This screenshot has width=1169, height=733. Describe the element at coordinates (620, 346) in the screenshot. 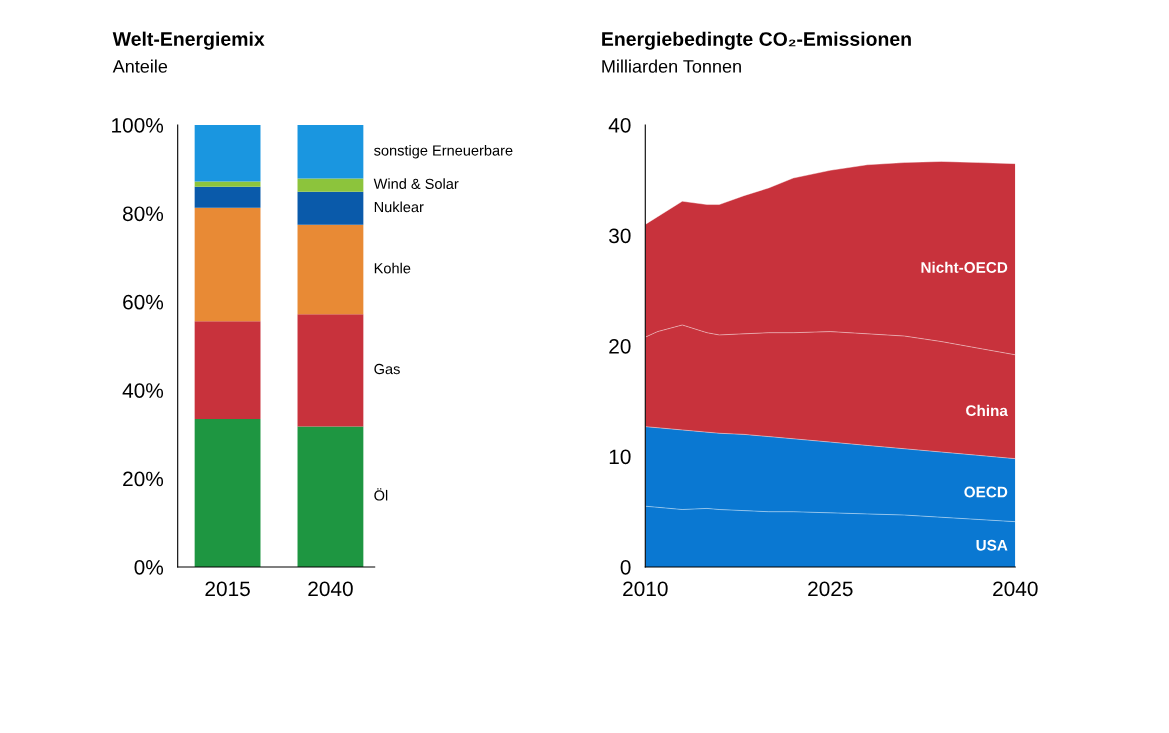

I see `y-tick-label: 20` at that location.